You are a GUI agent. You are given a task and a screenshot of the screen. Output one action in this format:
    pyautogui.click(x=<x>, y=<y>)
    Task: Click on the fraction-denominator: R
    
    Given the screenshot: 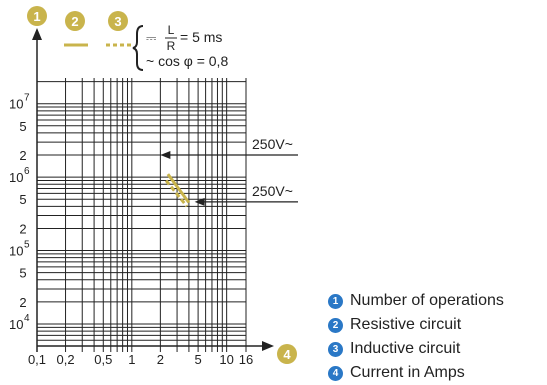 What is the action you would take?
    pyautogui.click(x=171, y=46)
    